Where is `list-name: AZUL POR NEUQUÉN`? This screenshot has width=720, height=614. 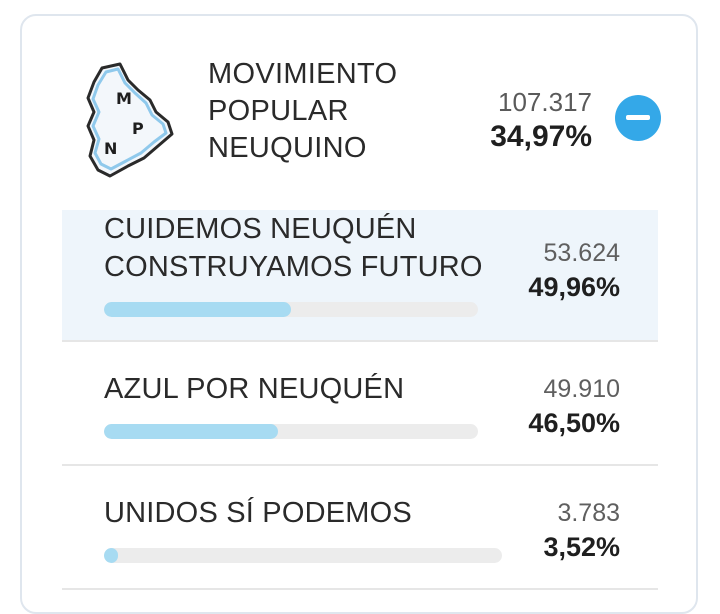
list-name: AZUL POR NEUQUÉN is located at coordinates (304, 389).